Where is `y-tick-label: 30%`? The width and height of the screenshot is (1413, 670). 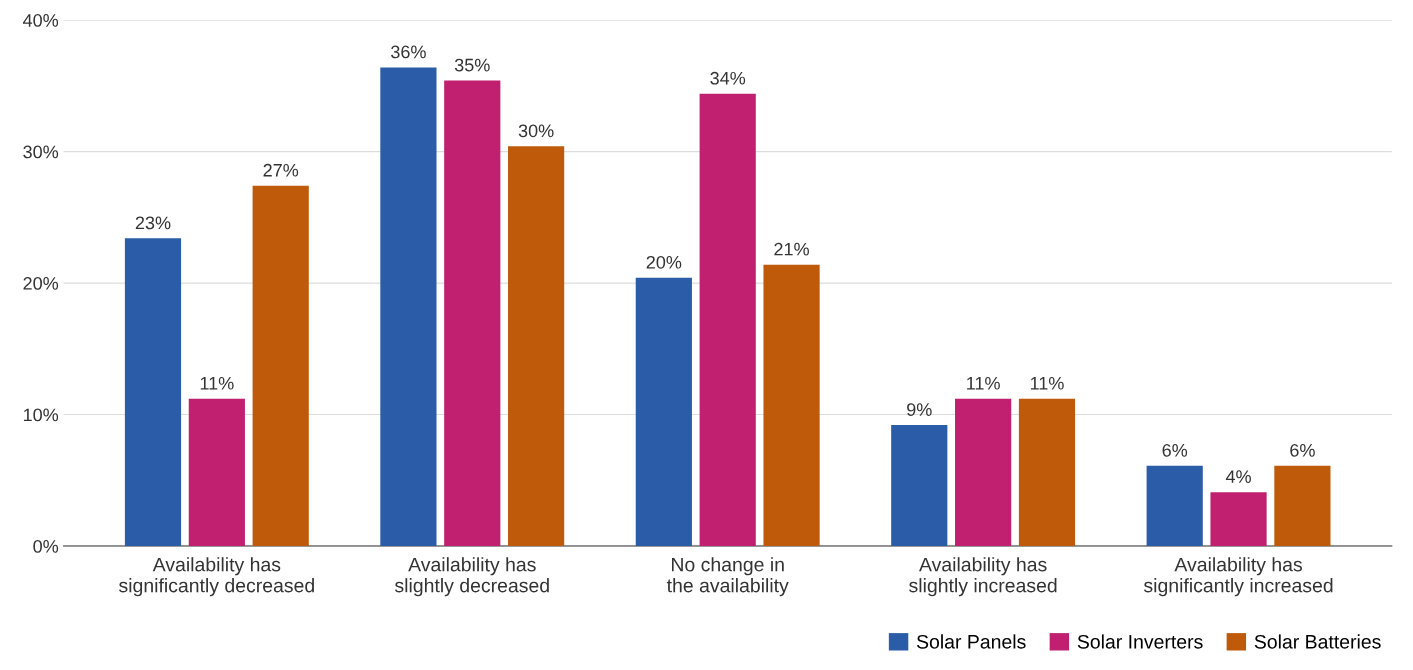 y-tick-label: 30% is located at coordinates (41, 152).